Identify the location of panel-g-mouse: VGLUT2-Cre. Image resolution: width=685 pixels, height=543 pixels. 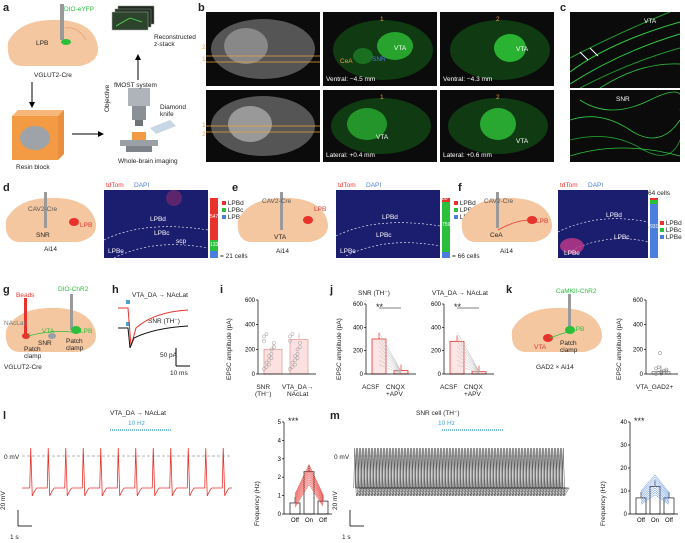
(23, 367).